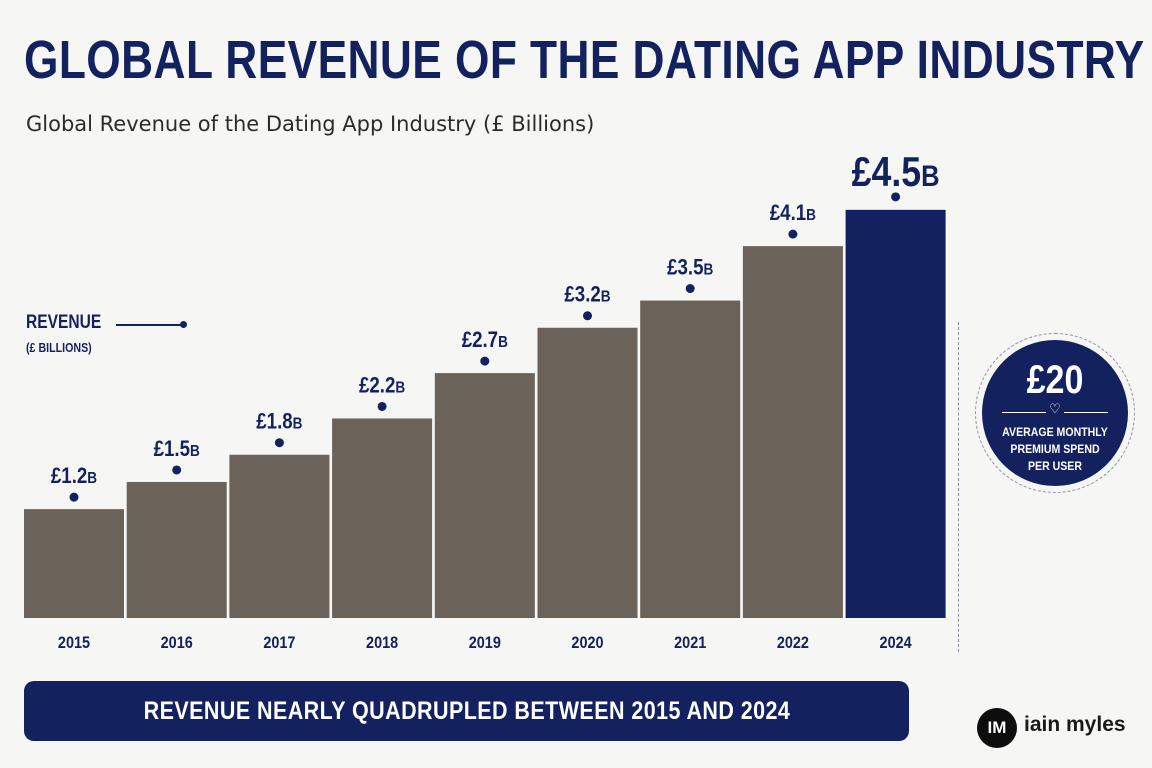 The height and width of the screenshot is (768, 1152). What do you see at coordinates (1055, 409) in the screenshot?
I see `heart-icon: ♡` at bounding box center [1055, 409].